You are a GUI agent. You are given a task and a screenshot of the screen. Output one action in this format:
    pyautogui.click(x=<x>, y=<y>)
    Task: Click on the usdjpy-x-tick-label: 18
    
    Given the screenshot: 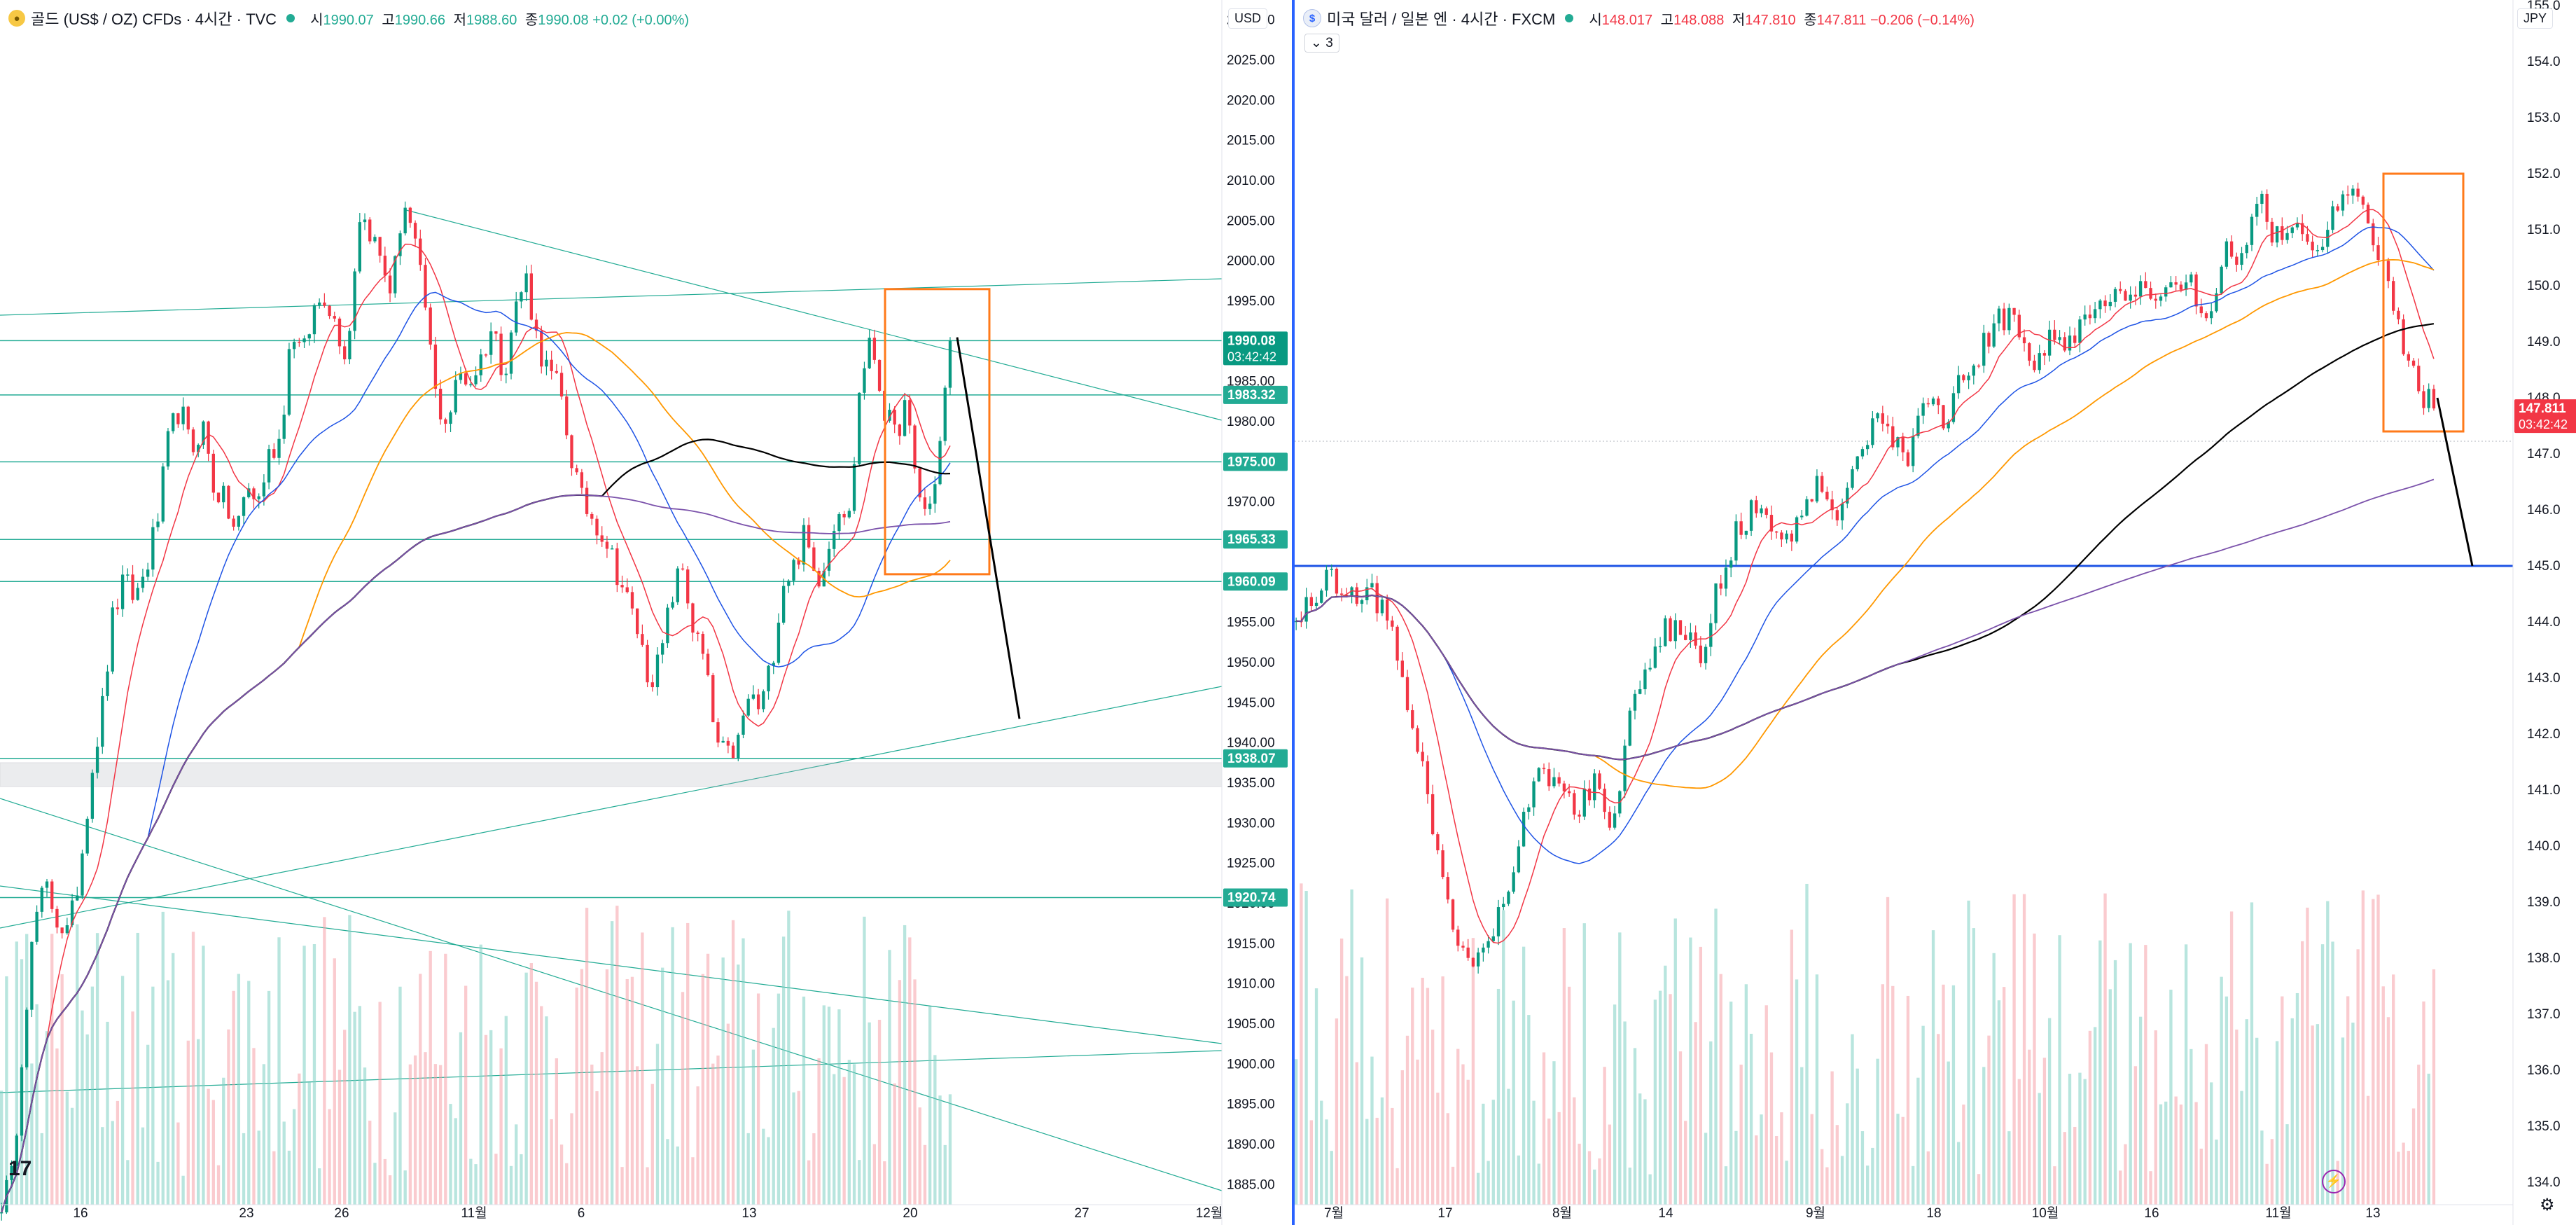 What is the action you would take?
    pyautogui.click(x=1933, y=1213)
    